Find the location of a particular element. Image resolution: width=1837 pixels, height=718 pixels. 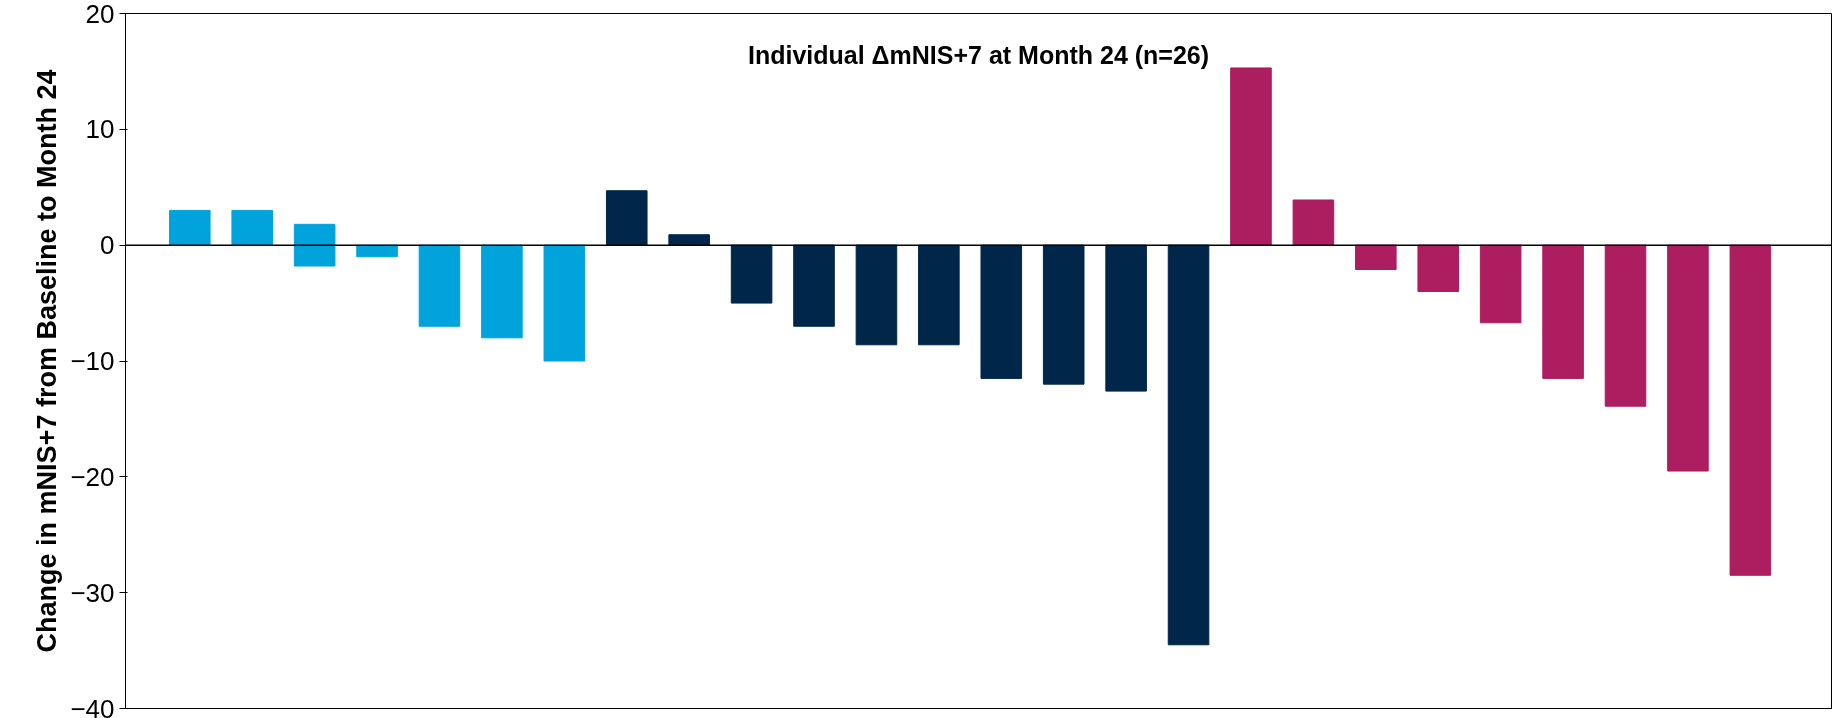

y-tick-label: 10 is located at coordinates (100, 129).